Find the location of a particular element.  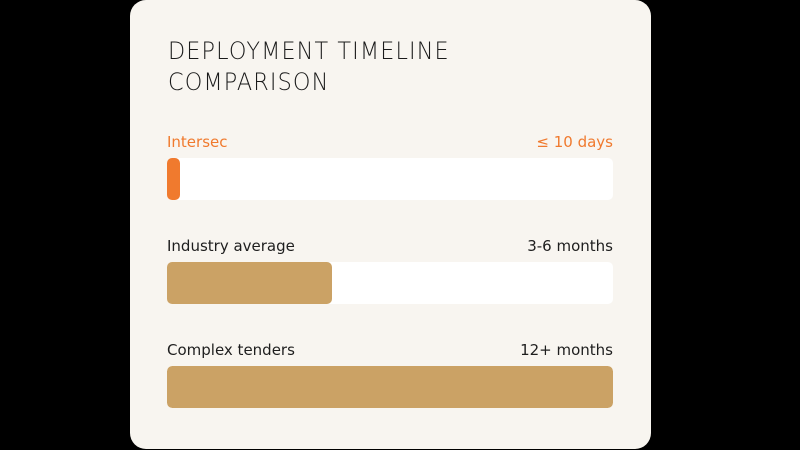

bar-label: Intersec is located at coordinates (197, 142).